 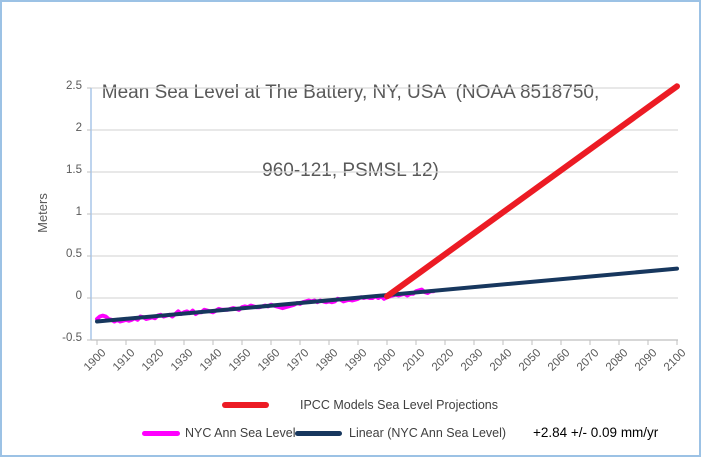 I want to click on chart-title-line2: 960-121, PSMSL 12), so click(x=350, y=170).